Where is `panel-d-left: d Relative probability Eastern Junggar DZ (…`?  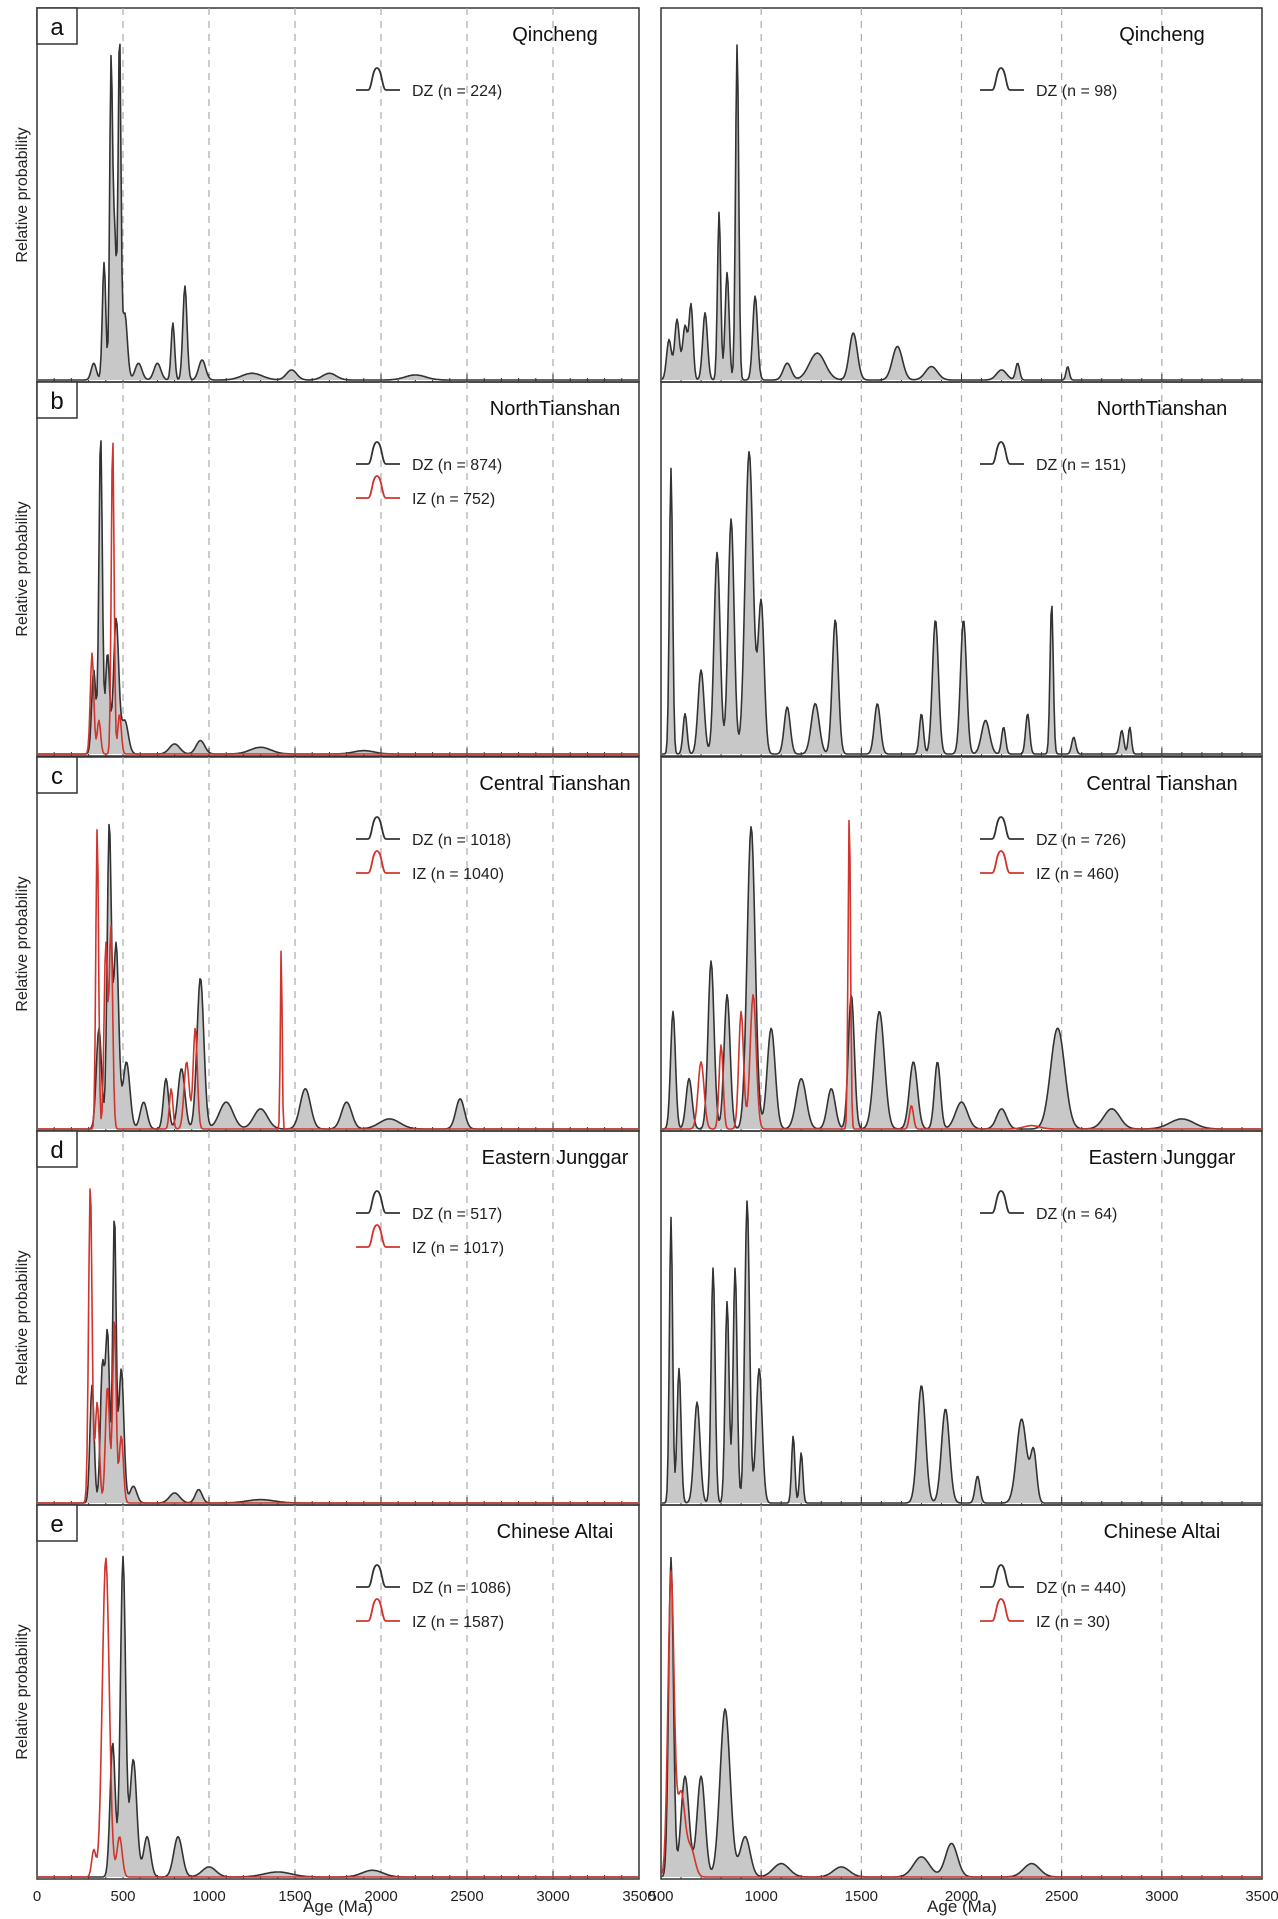
panel-d-left: d Relative probability Eastern Junggar DZ (… is located at coordinates (327, 1318).